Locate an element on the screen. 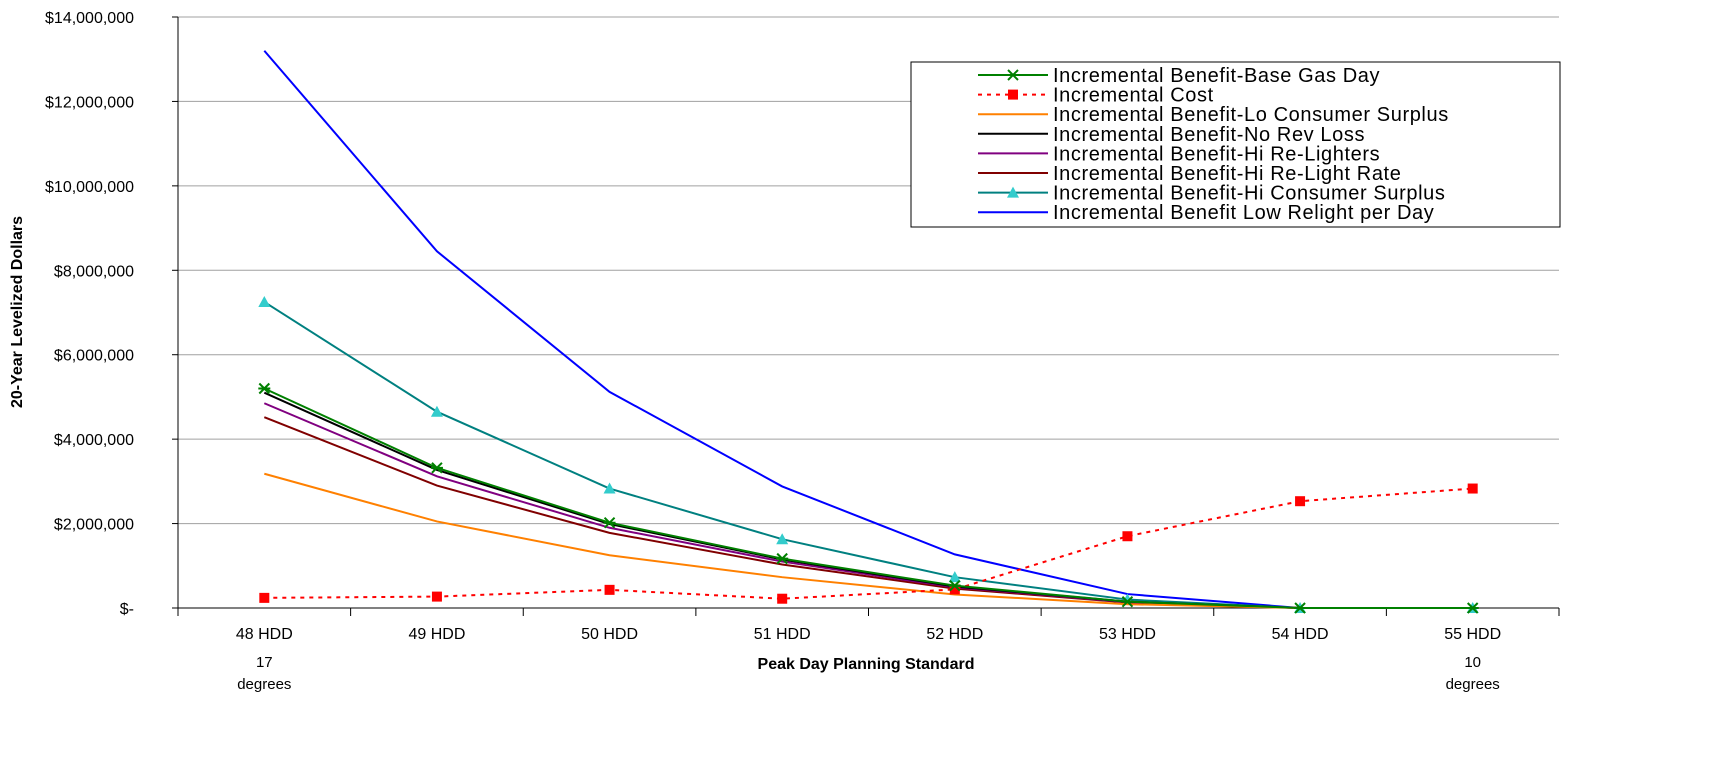  x-tick-label: 52 HDD is located at coordinates (954, 634).